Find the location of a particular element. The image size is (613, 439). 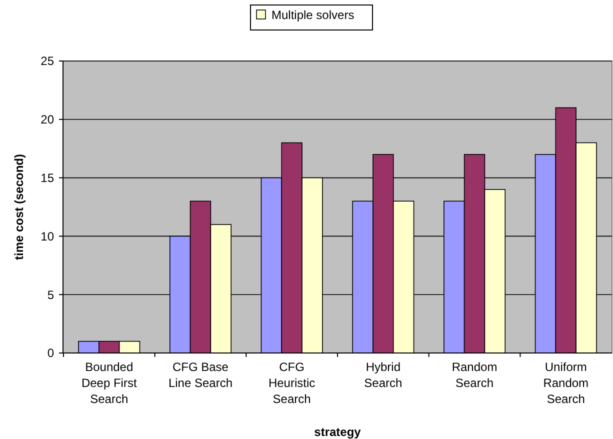

x-tick-label: CFG Base Line Search is located at coordinates (200, 375).